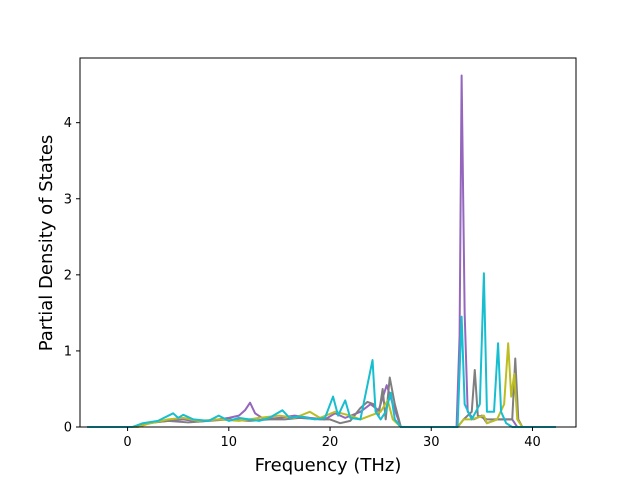 The height and width of the screenshot is (480, 640). Describe the element at coordinates (68, 199) in the screenshot. I see `y-tick-label: 3` at that location.